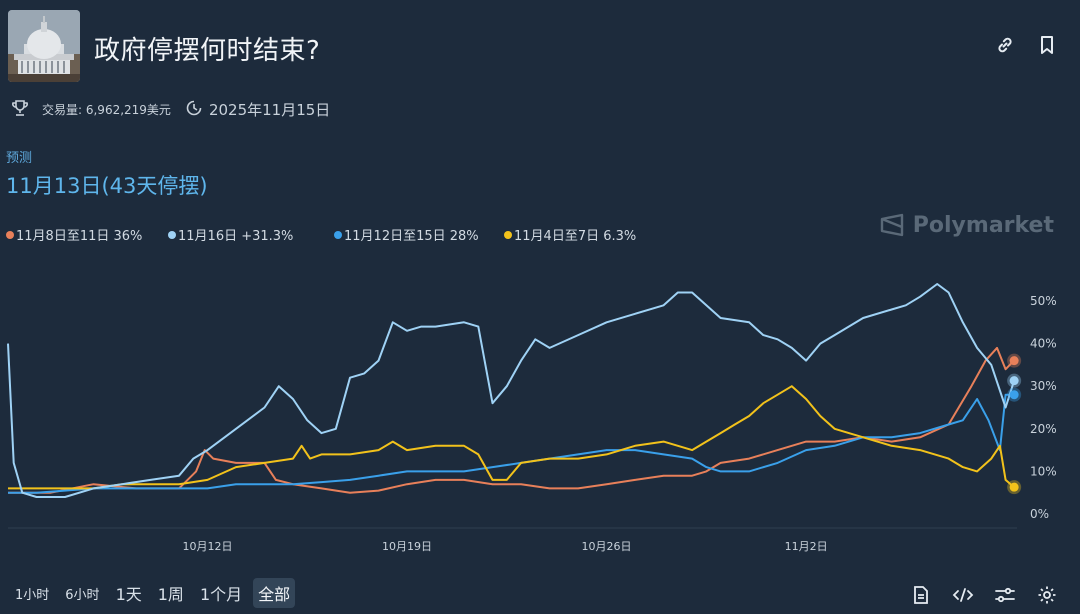 The height and width of the screenshot is (614, 1080). What do you see at coordinates (207, 51) in the screenshot?
I see `market-title: 政府停摆何时结束?` at bounding box center [207, 51].